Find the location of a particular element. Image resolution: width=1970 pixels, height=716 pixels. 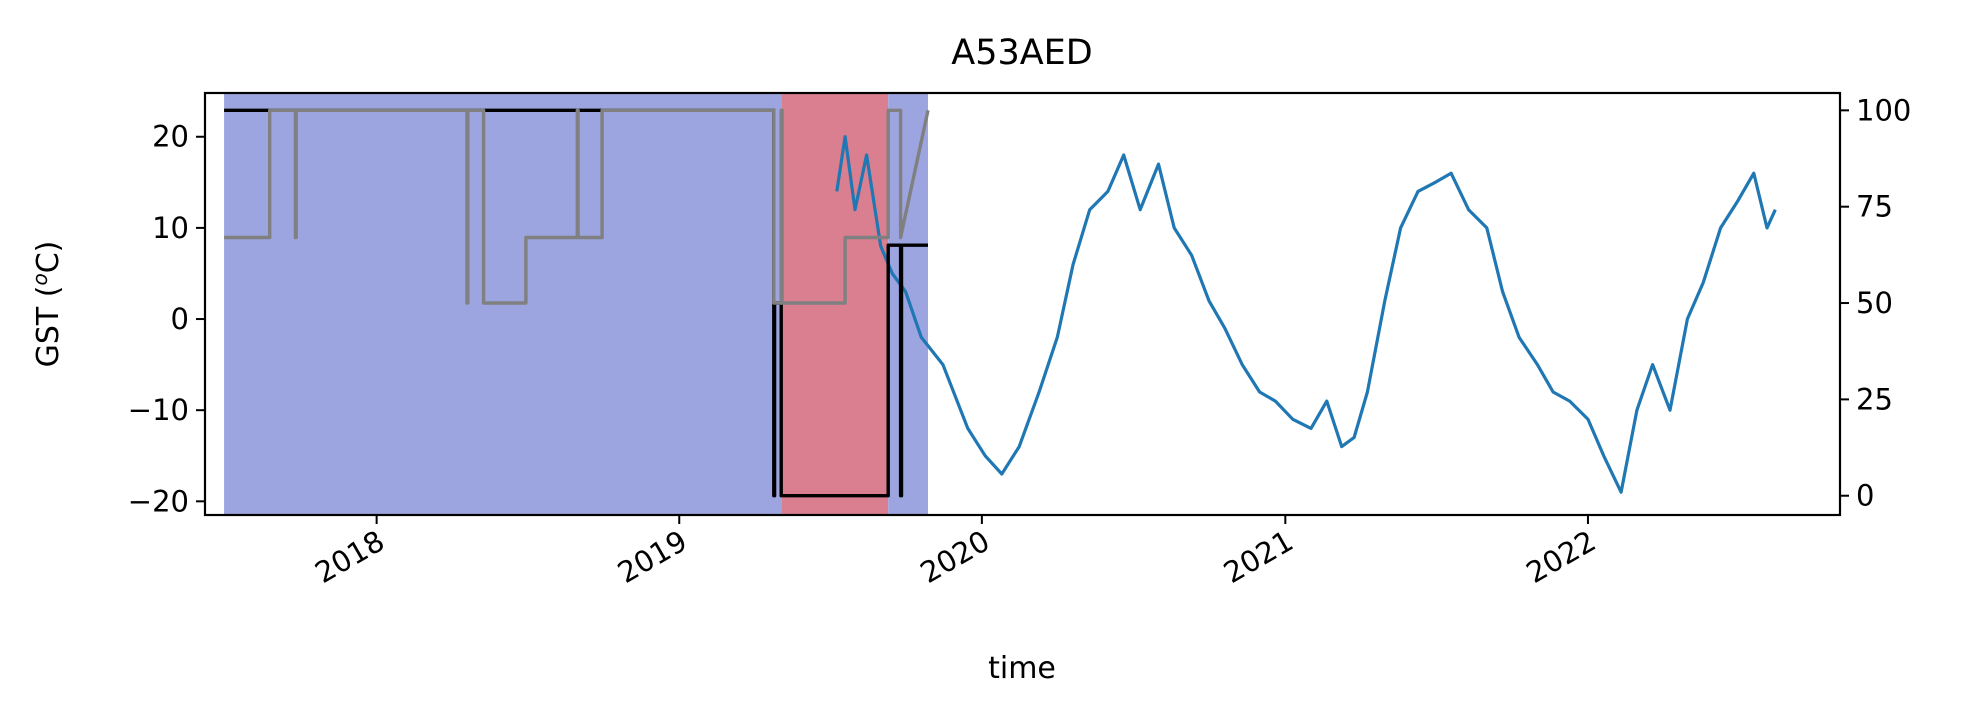

y2-tick-label-1: 75 is located at coordinates (1874, 207).